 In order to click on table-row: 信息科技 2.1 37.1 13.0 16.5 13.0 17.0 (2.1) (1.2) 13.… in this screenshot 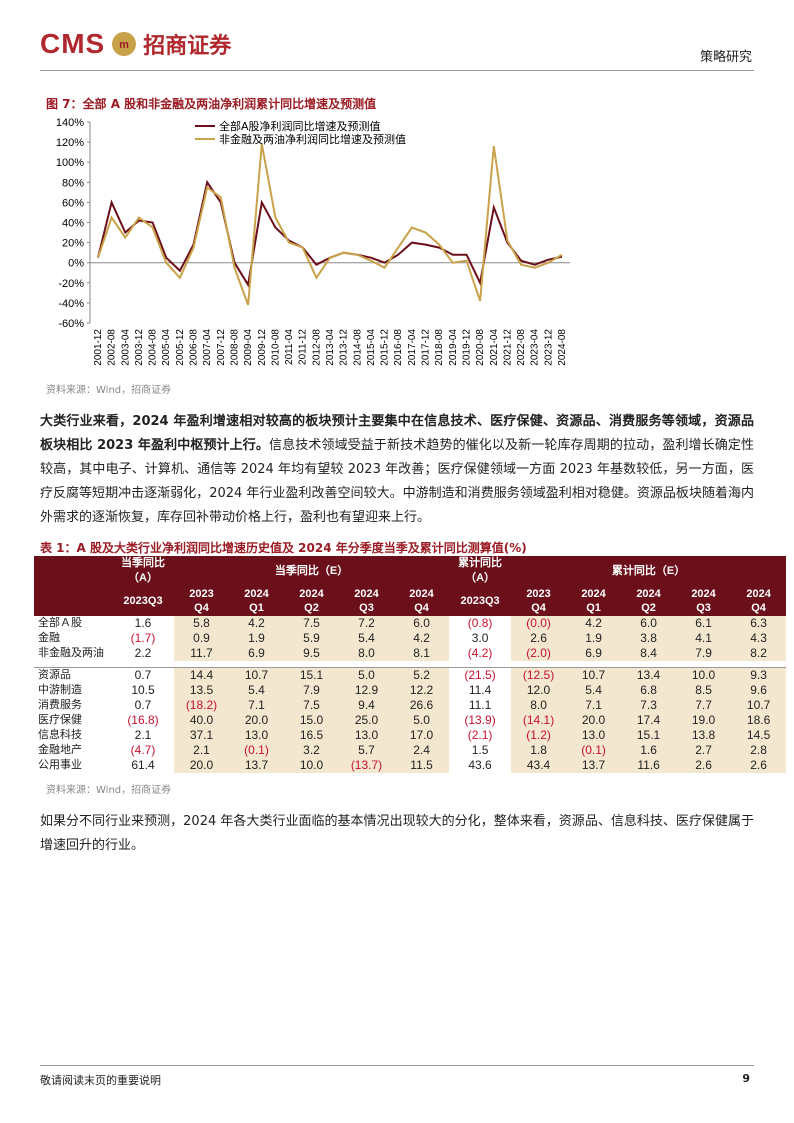, I will do `click(410, 735)`.